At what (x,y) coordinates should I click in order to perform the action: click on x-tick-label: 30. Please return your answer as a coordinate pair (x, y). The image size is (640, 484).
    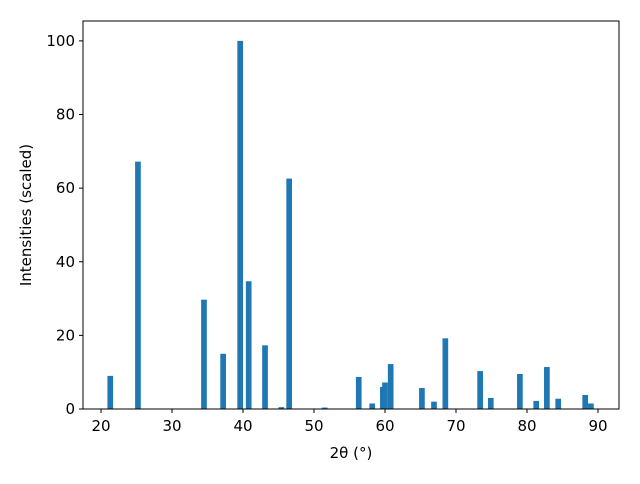
    Looking at the image, I should click on (171, 426).